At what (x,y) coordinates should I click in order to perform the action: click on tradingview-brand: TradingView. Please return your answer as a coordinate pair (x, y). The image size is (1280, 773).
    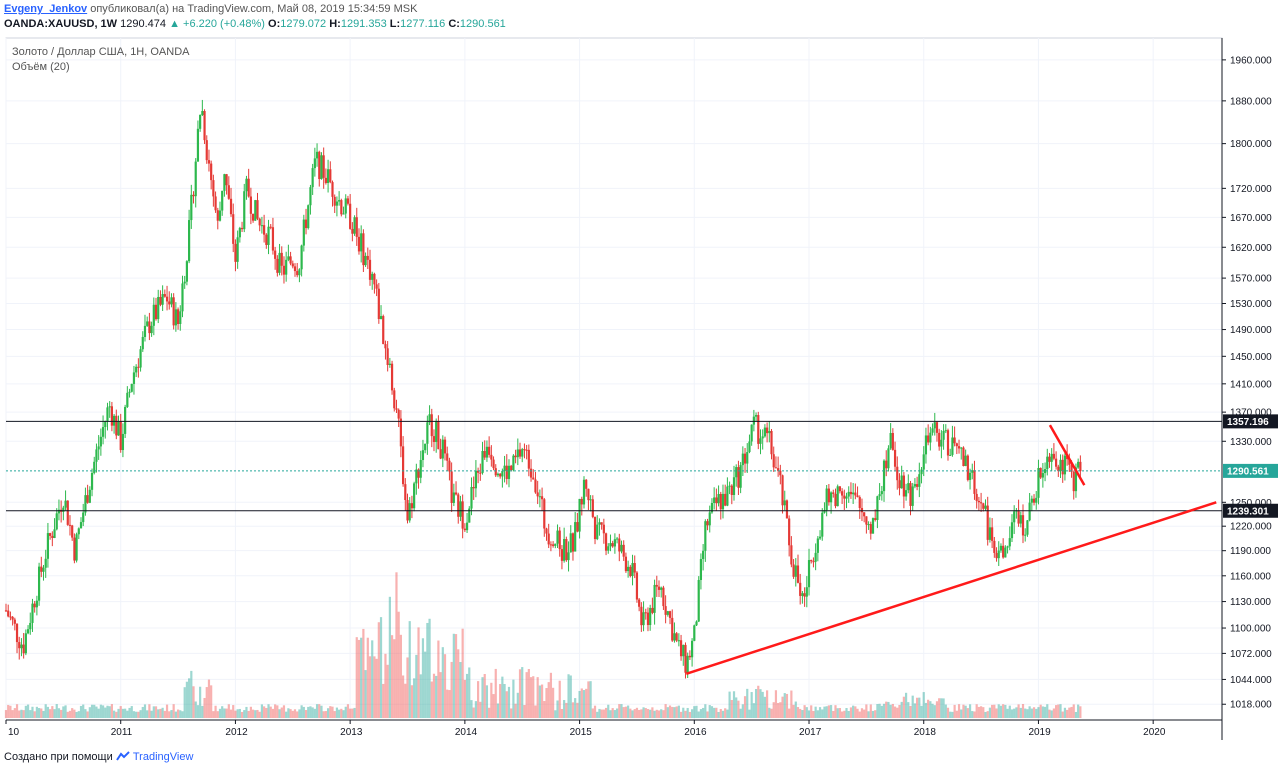
    Looking at the image, I should click on (163, 757).